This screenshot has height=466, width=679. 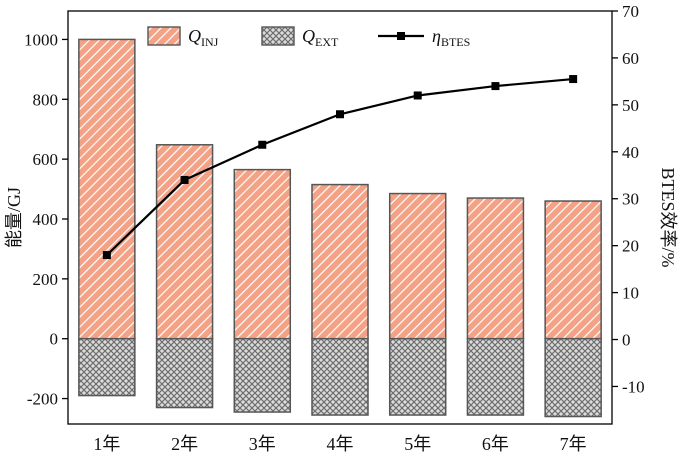 What do you see at coordinates (106, 444) in the screenshot?
I see `x-tick-label: 1年` at bounding box center [106, 444].